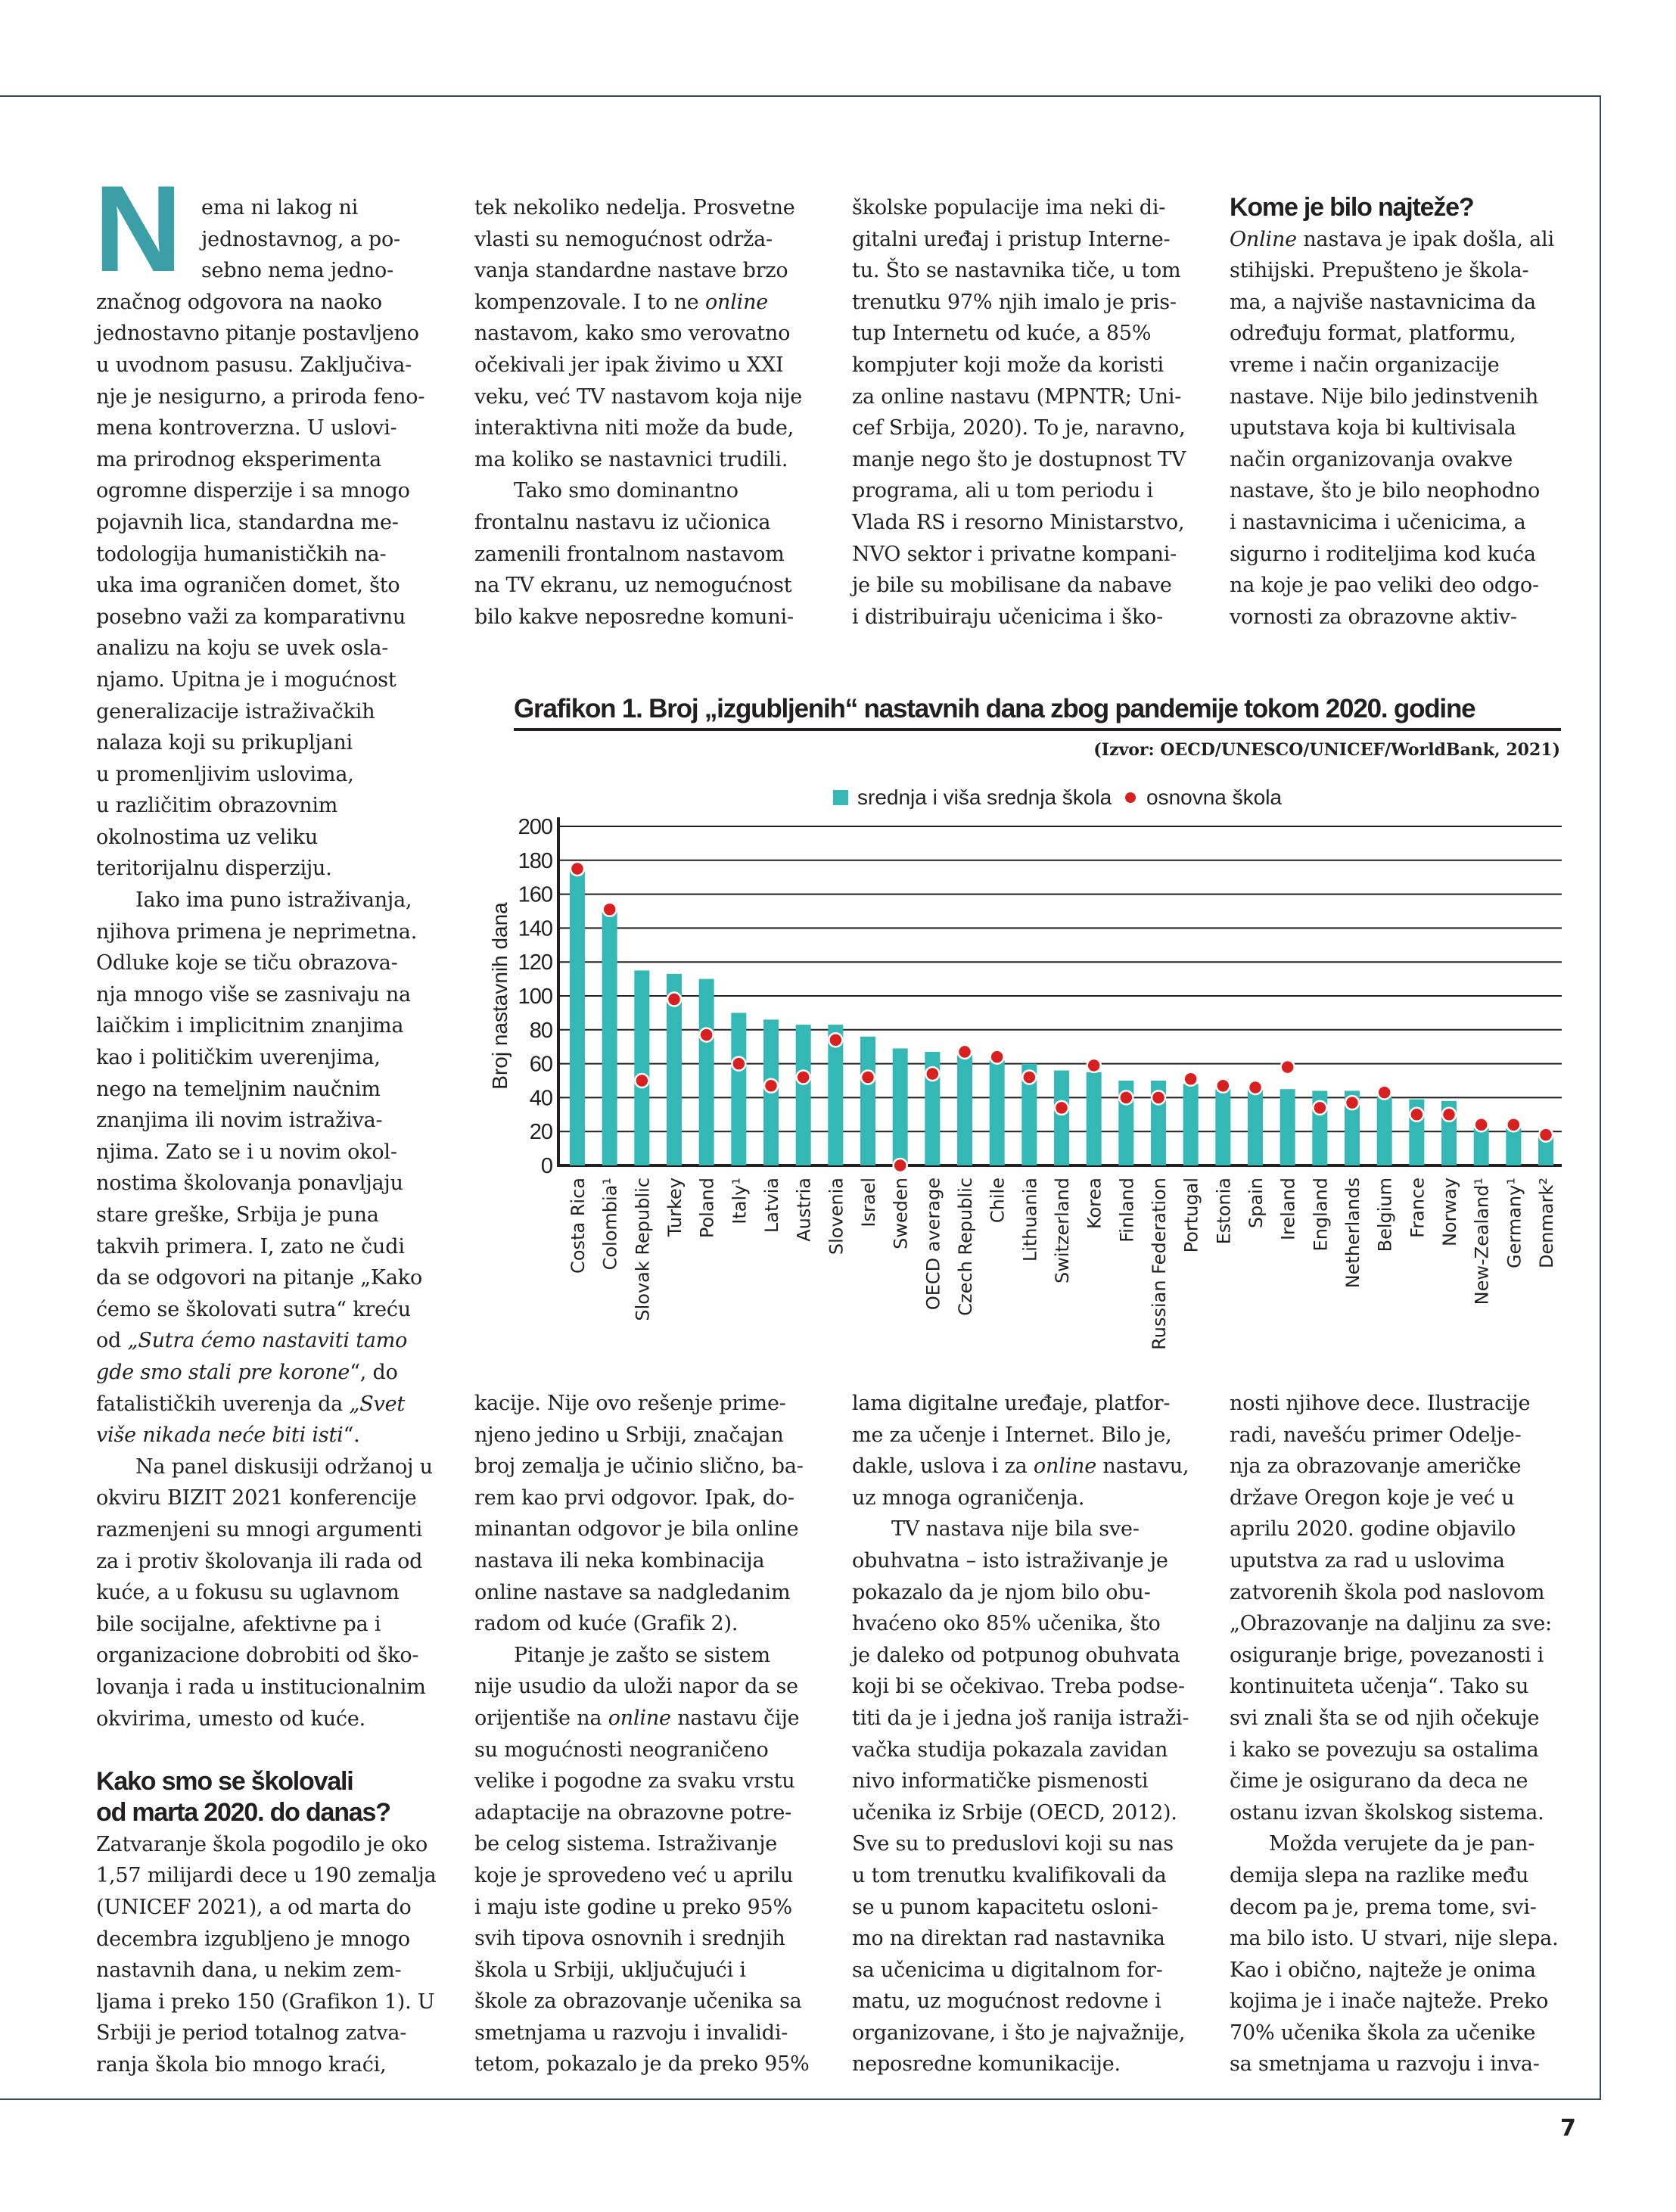 The image size is (1676, 2212). What do you see at coordinates (1387, 1655) in the screenshot?
I see `text-run: osiguranje brige, povezanosti i` at bounding box center [1387, 1655].